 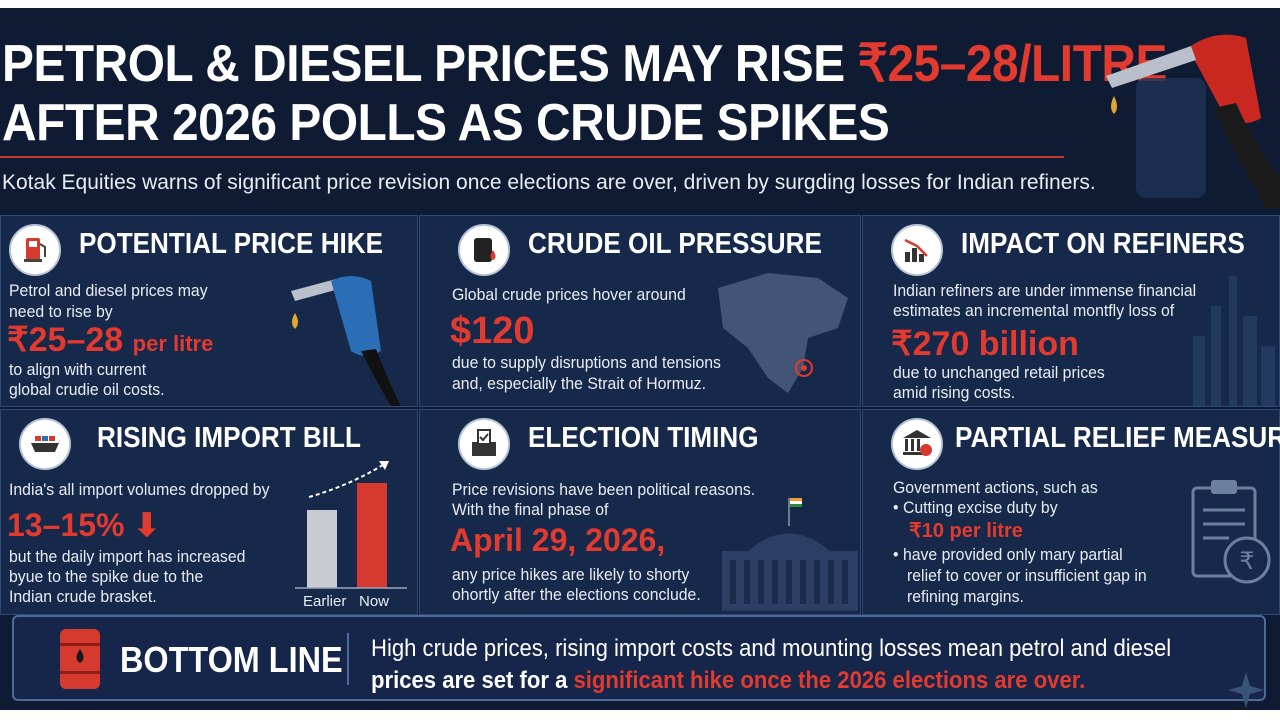 I want to click on card-title: RISING IMPORT BILL, so click(x=229, y=438).